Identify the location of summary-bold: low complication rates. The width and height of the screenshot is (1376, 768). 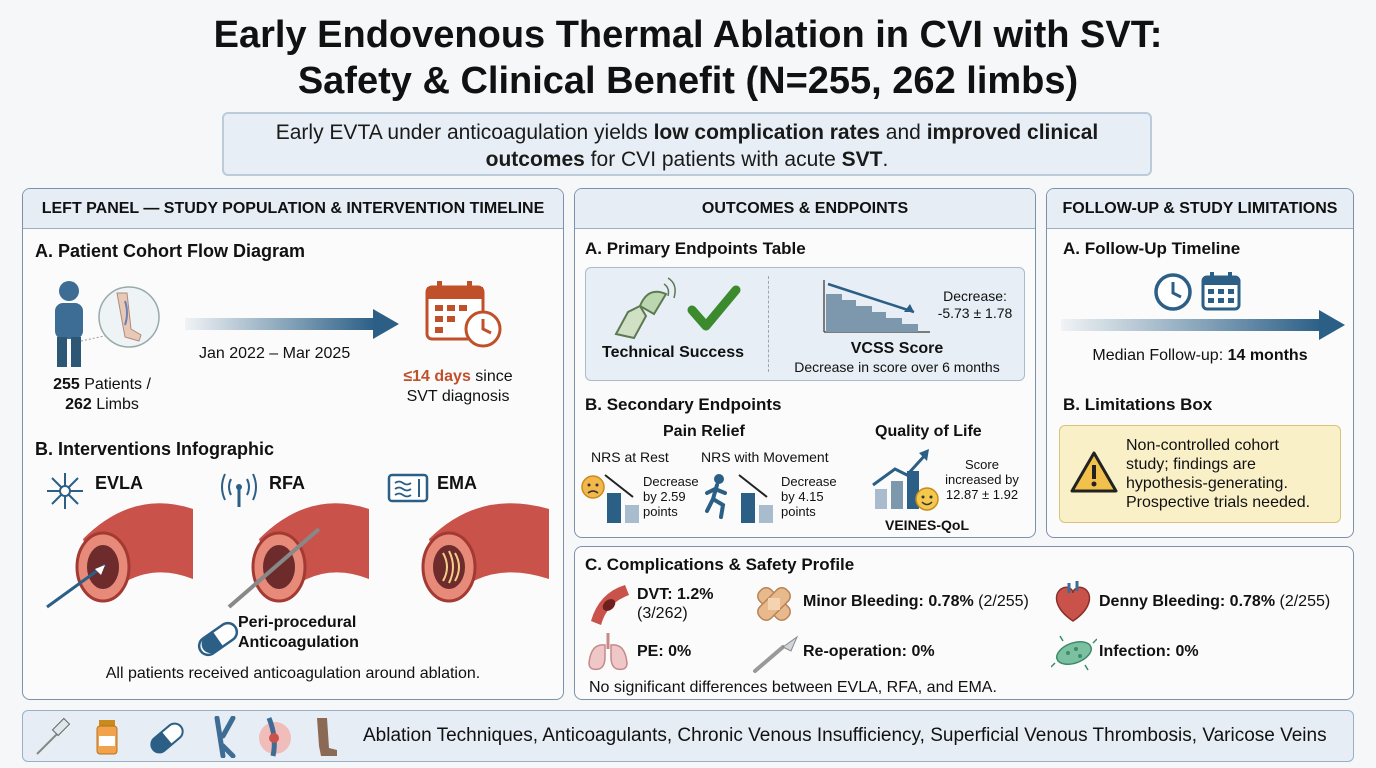
(766, 132).